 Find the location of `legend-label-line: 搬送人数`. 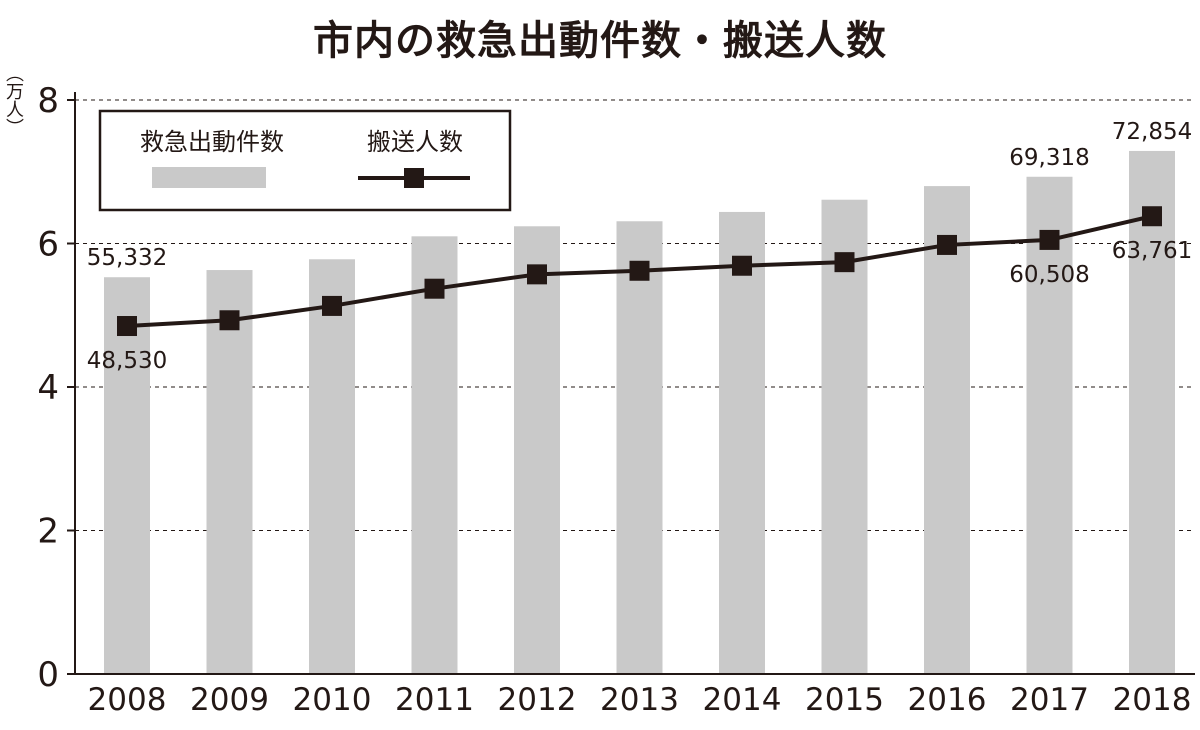

legend-label-line: 搬送人数 is located at coordinates (415, 142).